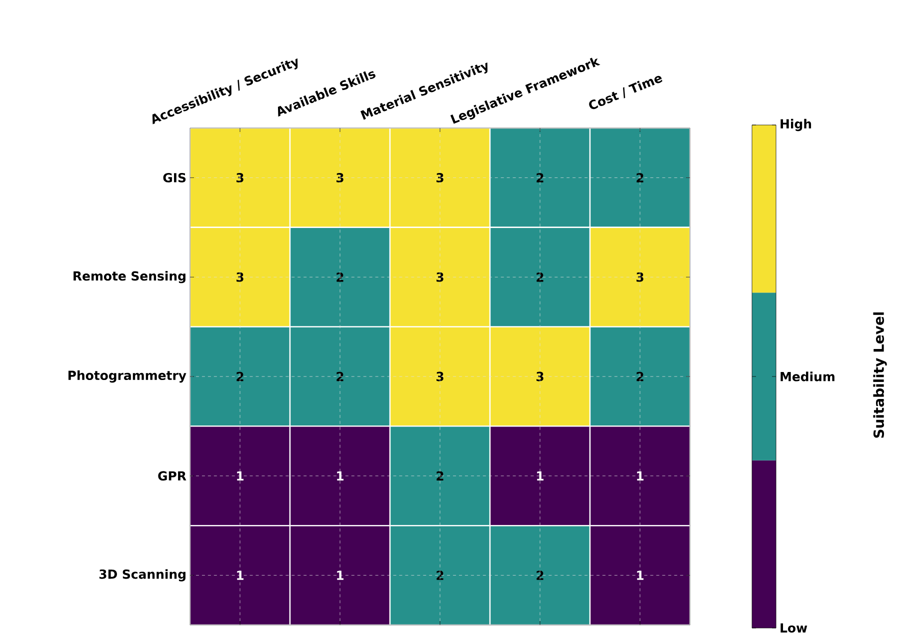 This screenshot has width=899, height=636. Describe the element at coordinates (625, 93) in the screenshot. I see `x-tick-label: Cost / Time` at that location.